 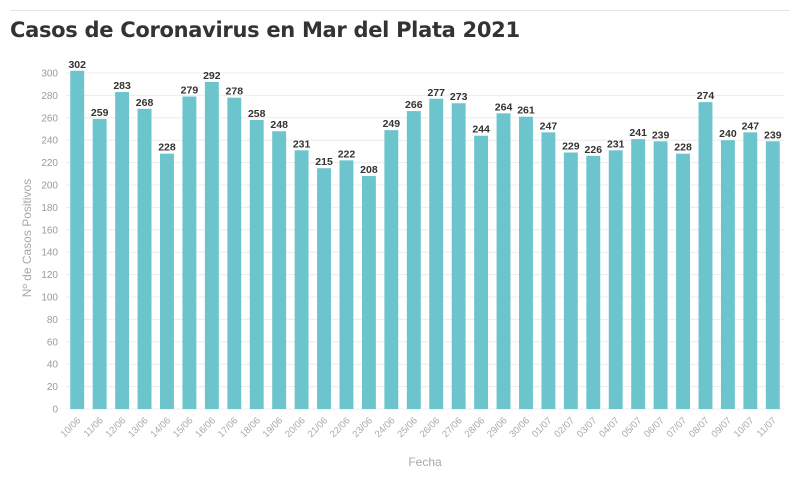 What do you see at coordinates (407, 427) in the screenshot?
I see `x-tick-label: 25/06` at bounding box center [407, 427].